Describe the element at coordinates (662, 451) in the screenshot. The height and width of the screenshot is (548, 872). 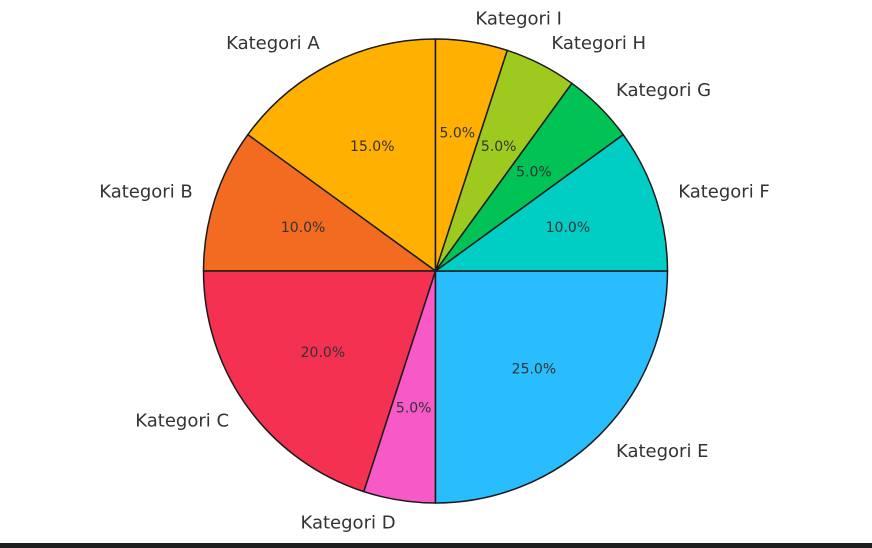
I see `category-label: Kategori E` at that location.